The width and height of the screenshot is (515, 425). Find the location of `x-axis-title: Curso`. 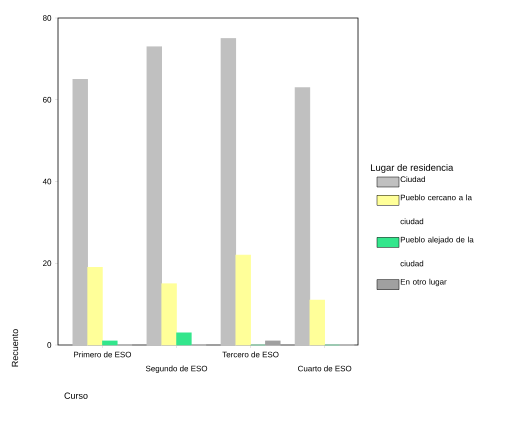

x-axis-title: Curso is located at coordinates (76, 395).